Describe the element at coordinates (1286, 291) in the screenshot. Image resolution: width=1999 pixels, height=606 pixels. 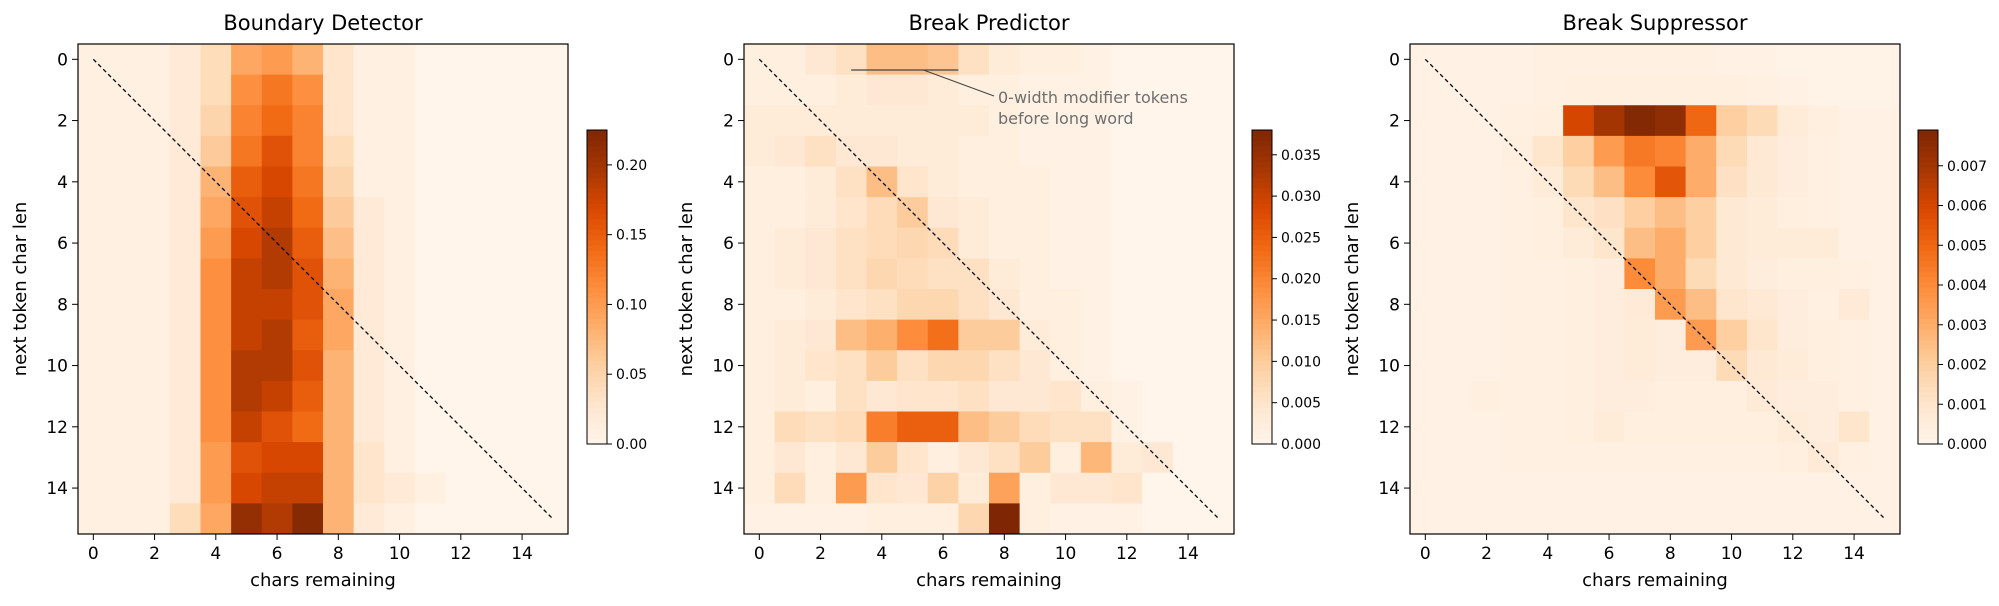
I see `colorbar: 0.000 0.005 0.010 0.015 0.020 0.025 0.030 0.035` at that location.